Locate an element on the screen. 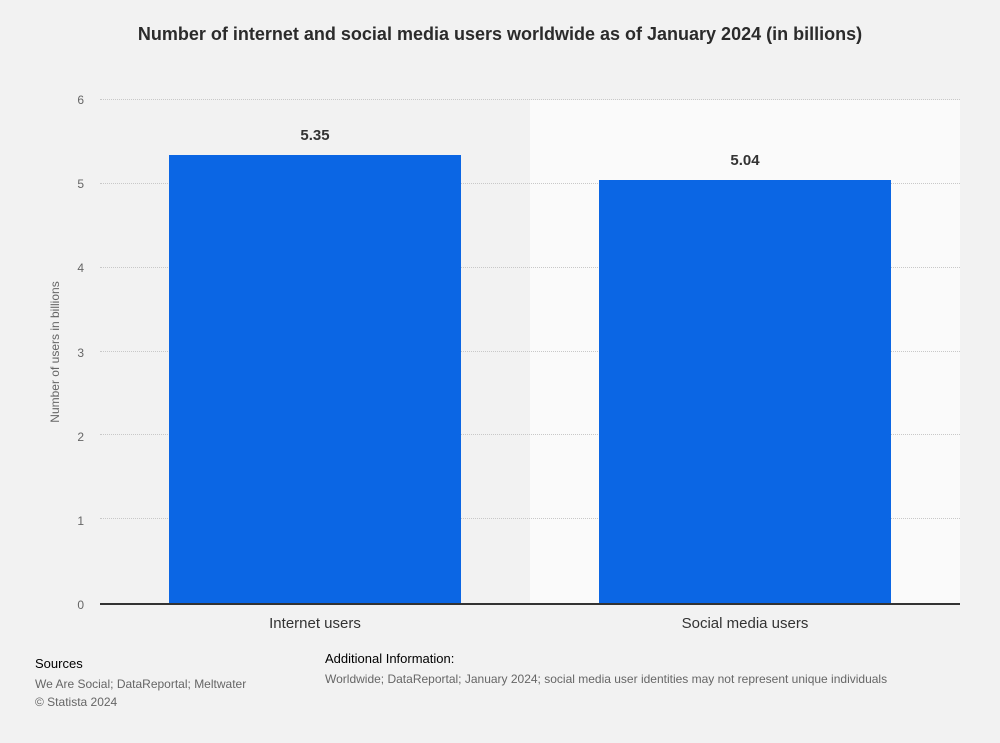 The width and height of the screenshot is (1000, 743). copyright-text: © Statista 2024 is located at coordinates (76, 702).